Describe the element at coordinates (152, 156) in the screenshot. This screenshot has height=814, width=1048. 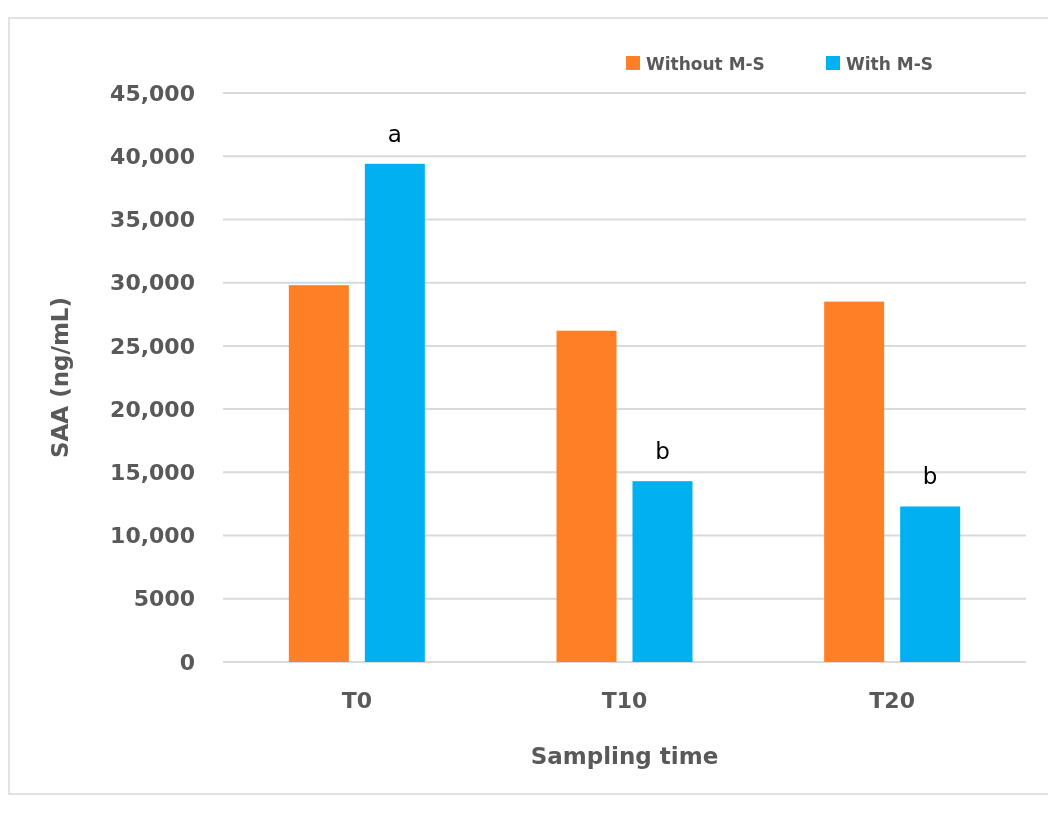
I see `y-tick-label: 40,000` at that location.